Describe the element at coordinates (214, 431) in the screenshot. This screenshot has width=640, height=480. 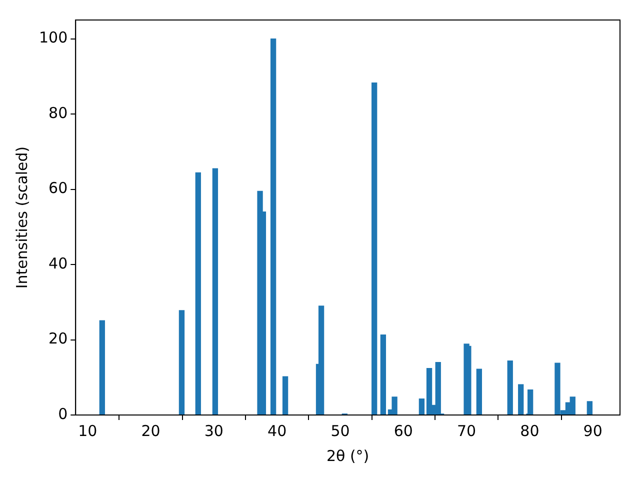
I see `x-tick-label: 30` at that location.